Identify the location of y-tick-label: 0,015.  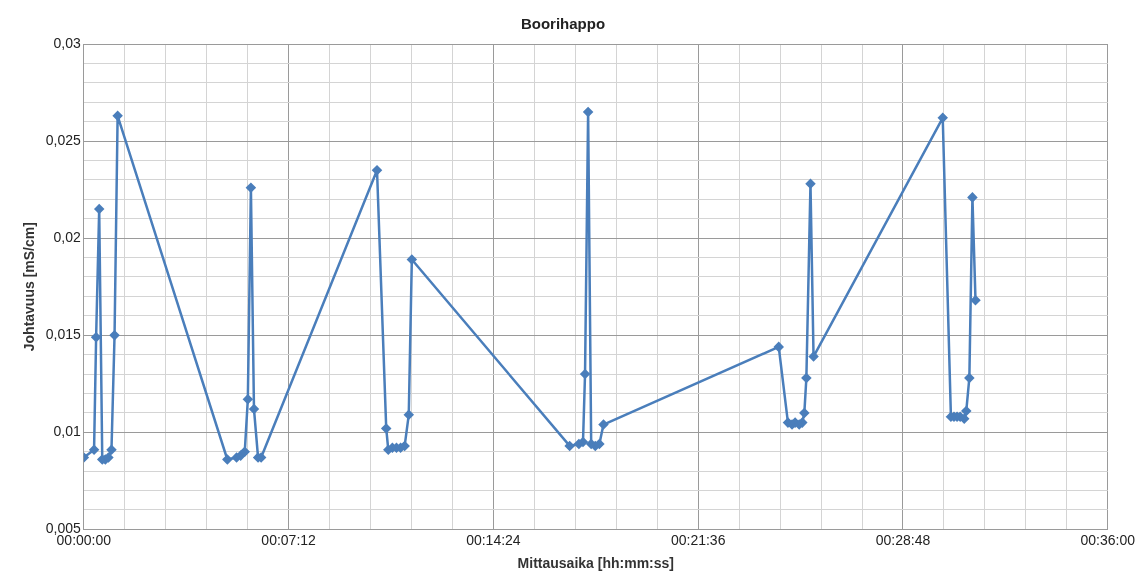
(63, 334).